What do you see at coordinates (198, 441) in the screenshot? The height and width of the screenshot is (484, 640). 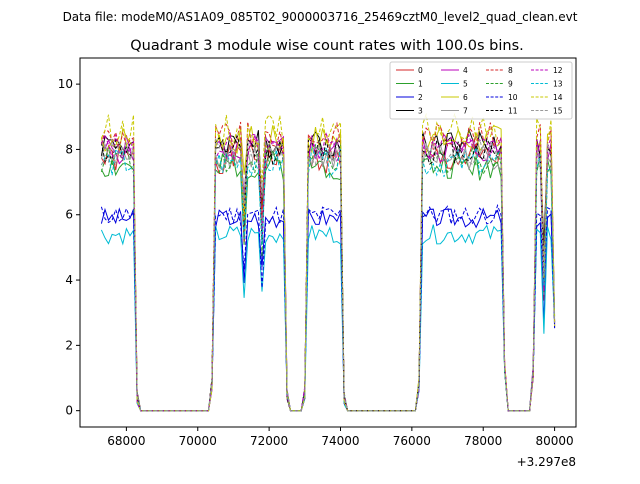 I see `x-tick-label: 70000` at bounding box center [198, 441].